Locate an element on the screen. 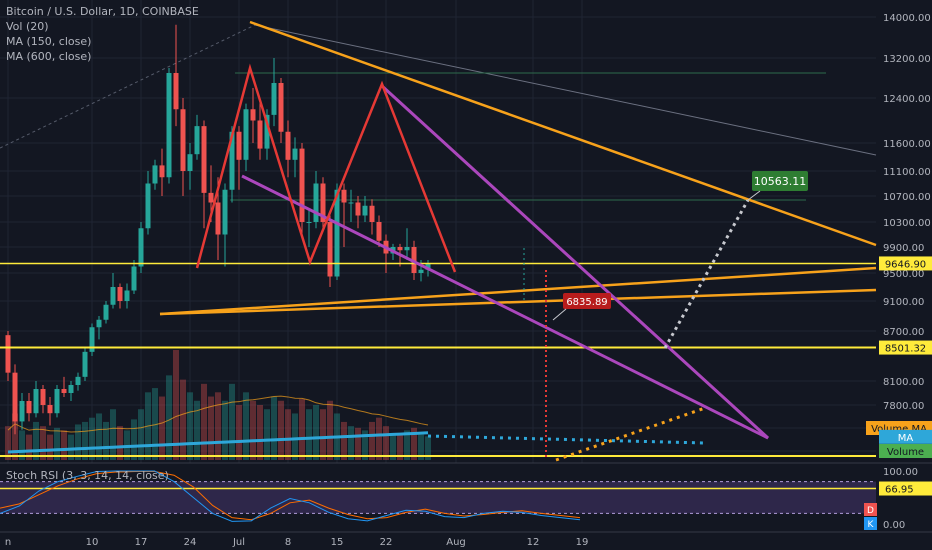  stoch-rsi-label: Stoch RSI (3, 3, 14, 14, close) is located at coordinates (87, 475).